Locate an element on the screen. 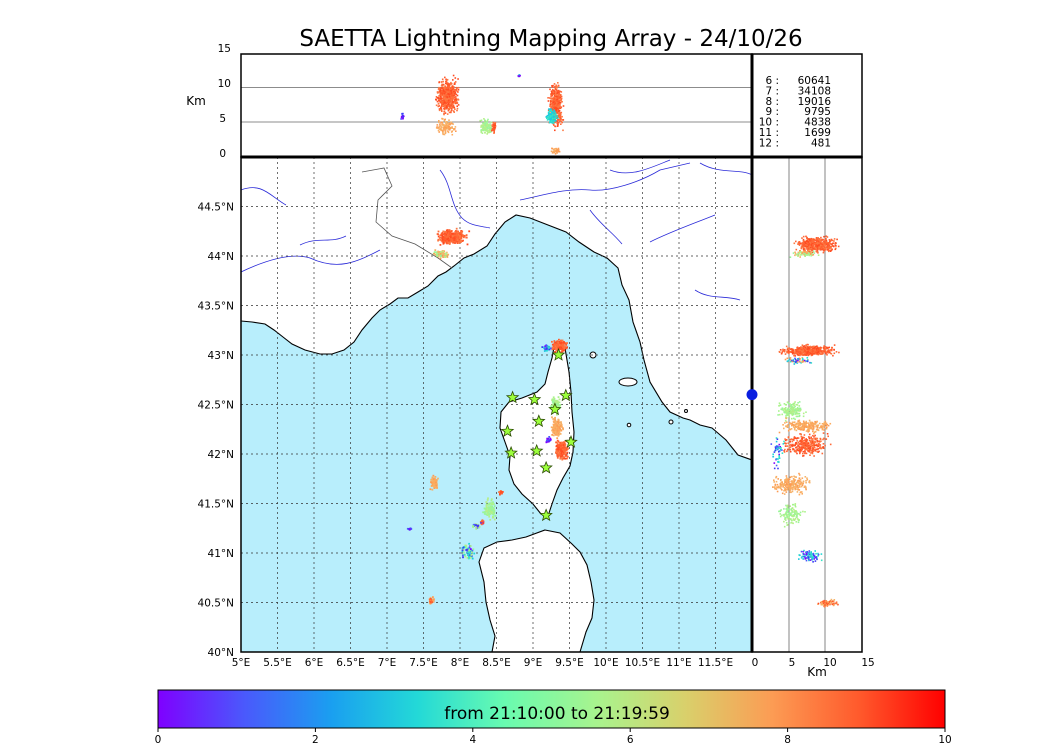 This screenshot has width=1050, height=750. altitude-top-panel: 15 10 5 0 Km is located at coordinates (469, 101).